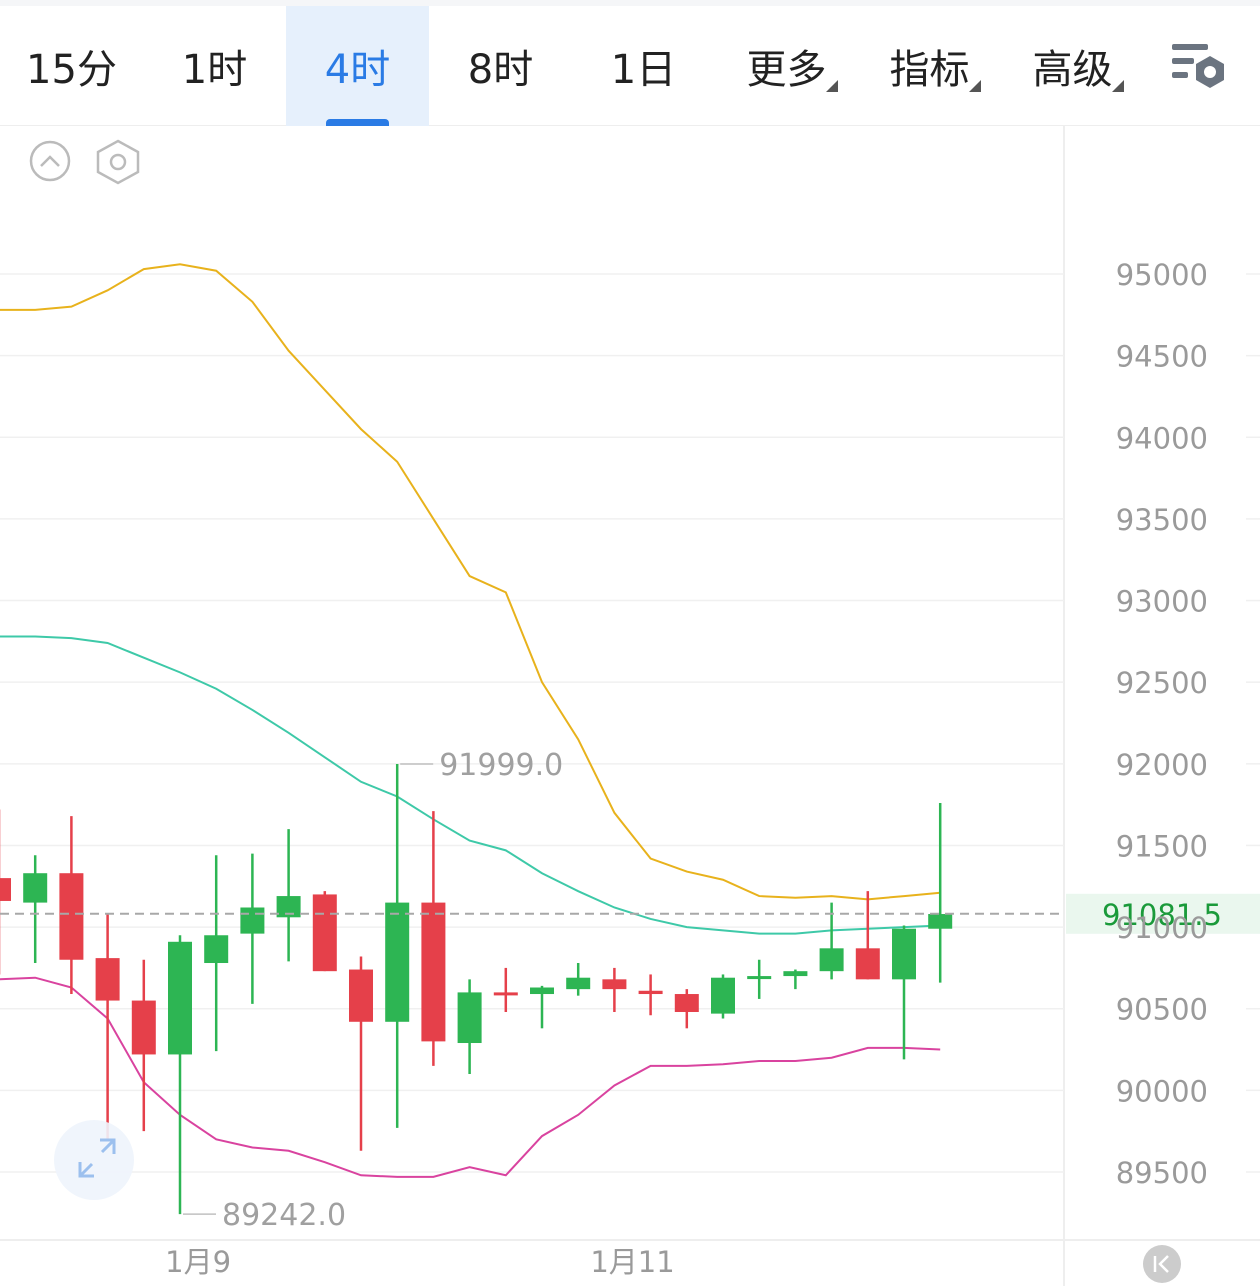 This screenshot has height=1286, width=1260. I want to click on y-tick-label: 91000, so click(1162, 928).